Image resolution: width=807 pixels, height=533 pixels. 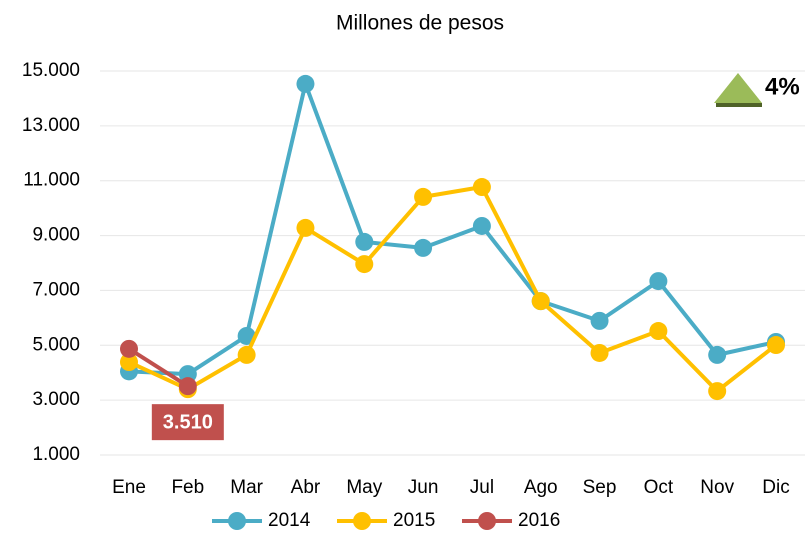 What do you see at coordinates (782, 86) in the screenshot?
I see `annotation: 4%` at bounding box center [782, 86].